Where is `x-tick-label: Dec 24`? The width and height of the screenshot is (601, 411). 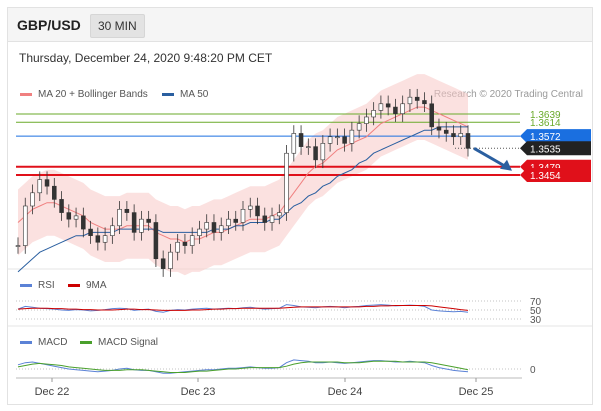
x-tick-label: Dec 24 is located at coordinates (345, 392).